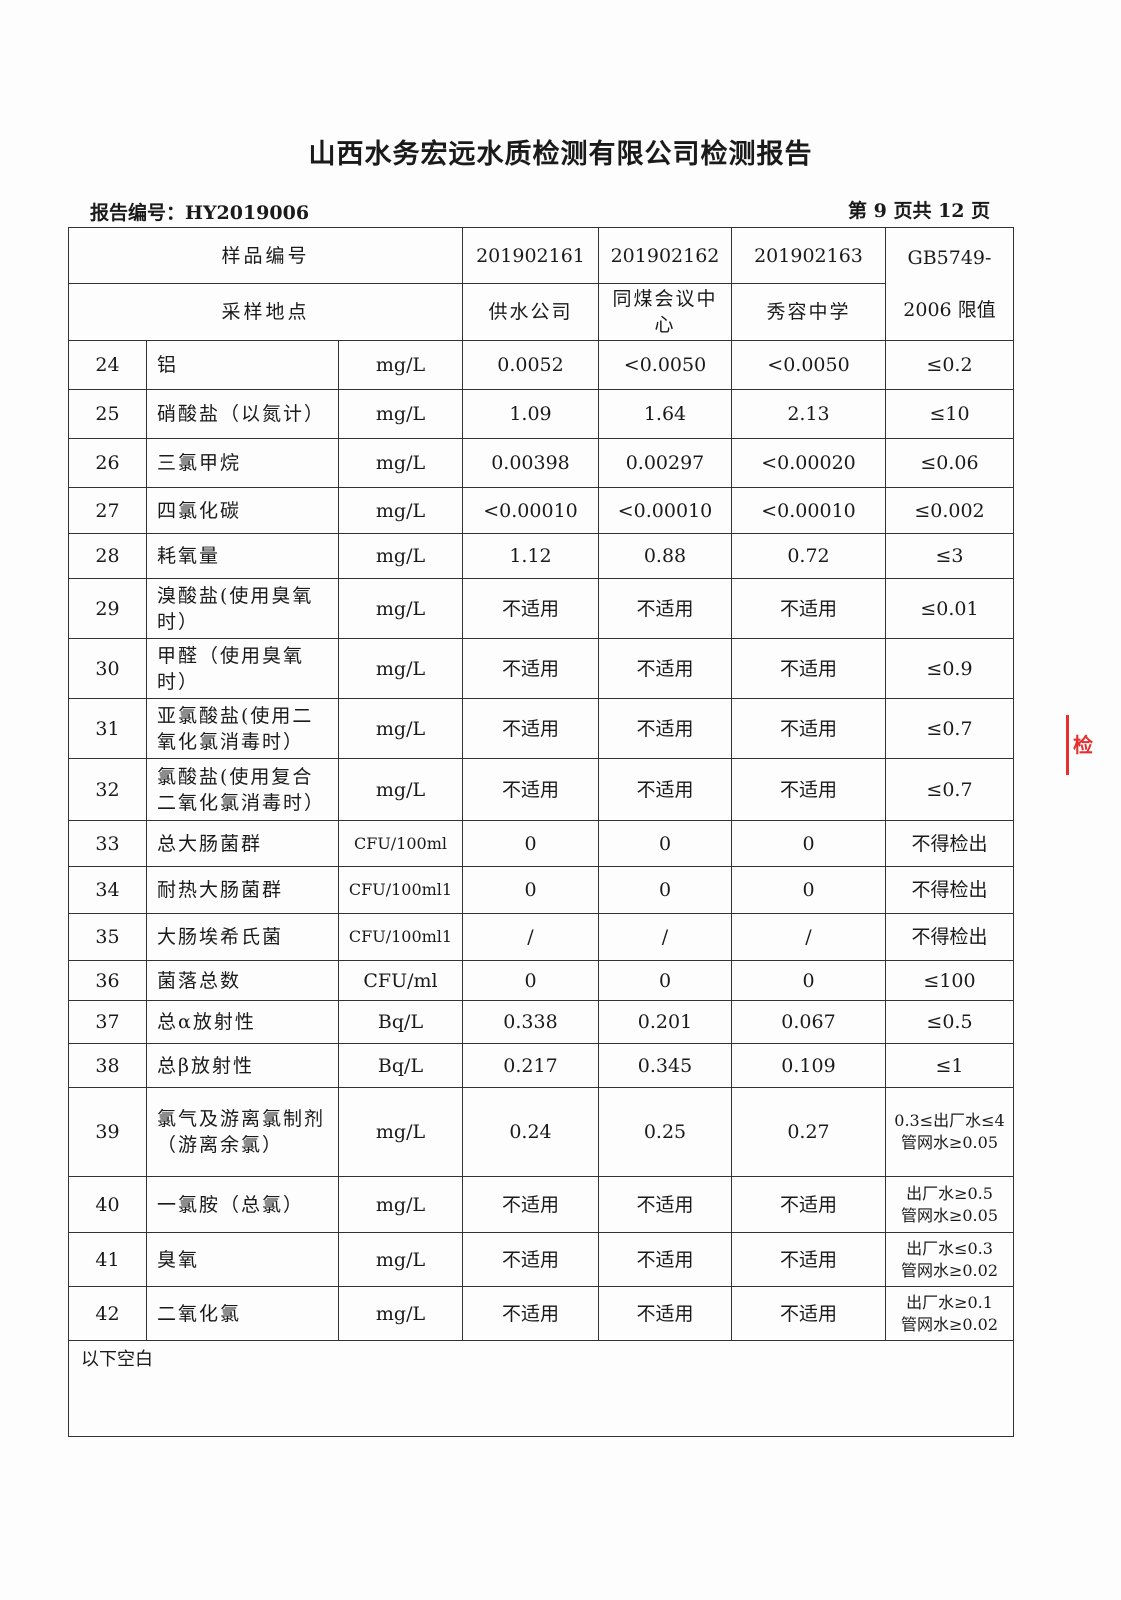 The height and width of the screenshot is (1600, 1121). I want to click on value: 0.27, so click(808, 1132).